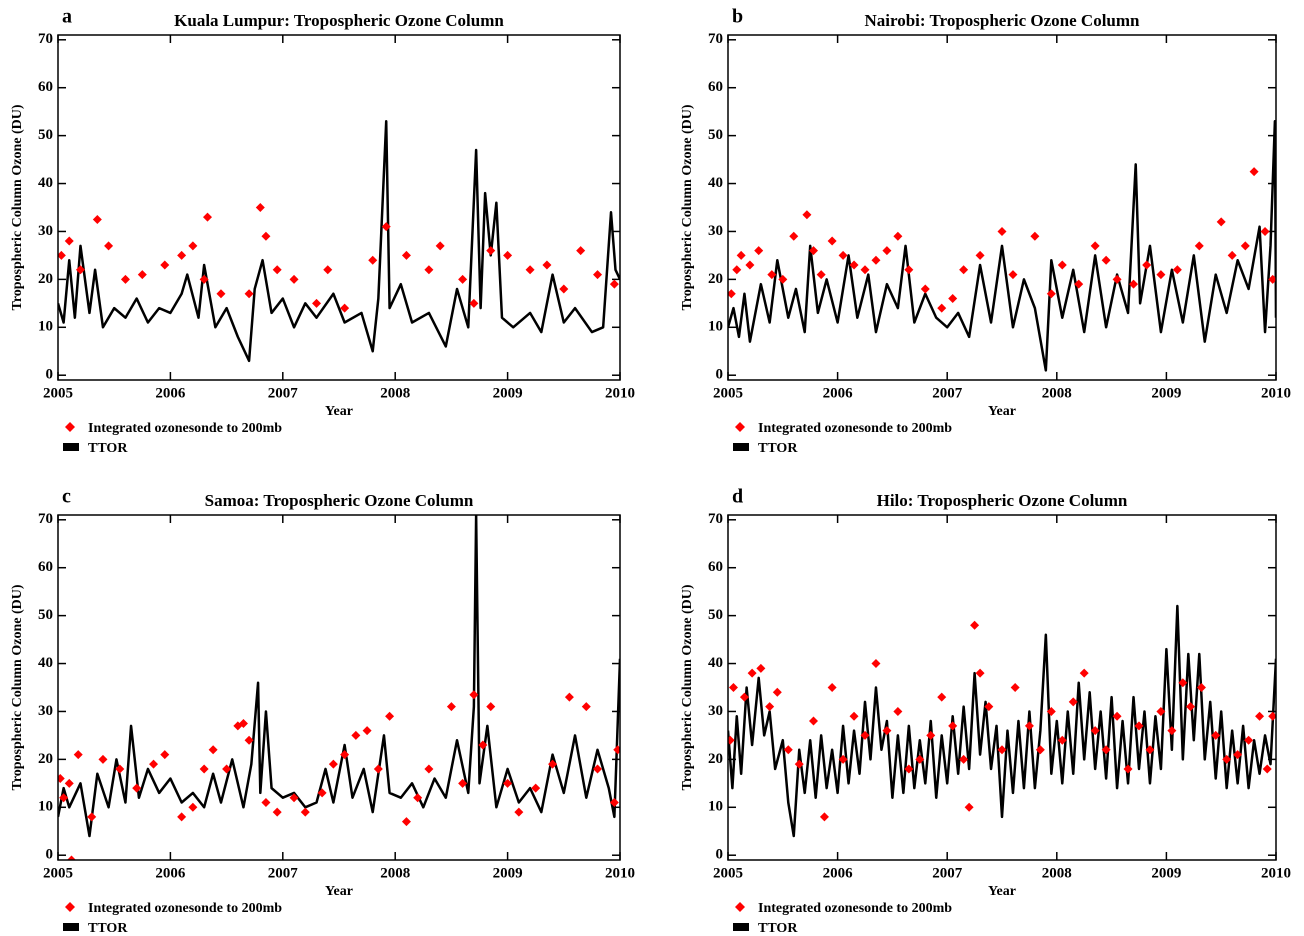  I want to click on legend-label: TTOR, so click(778, 448).